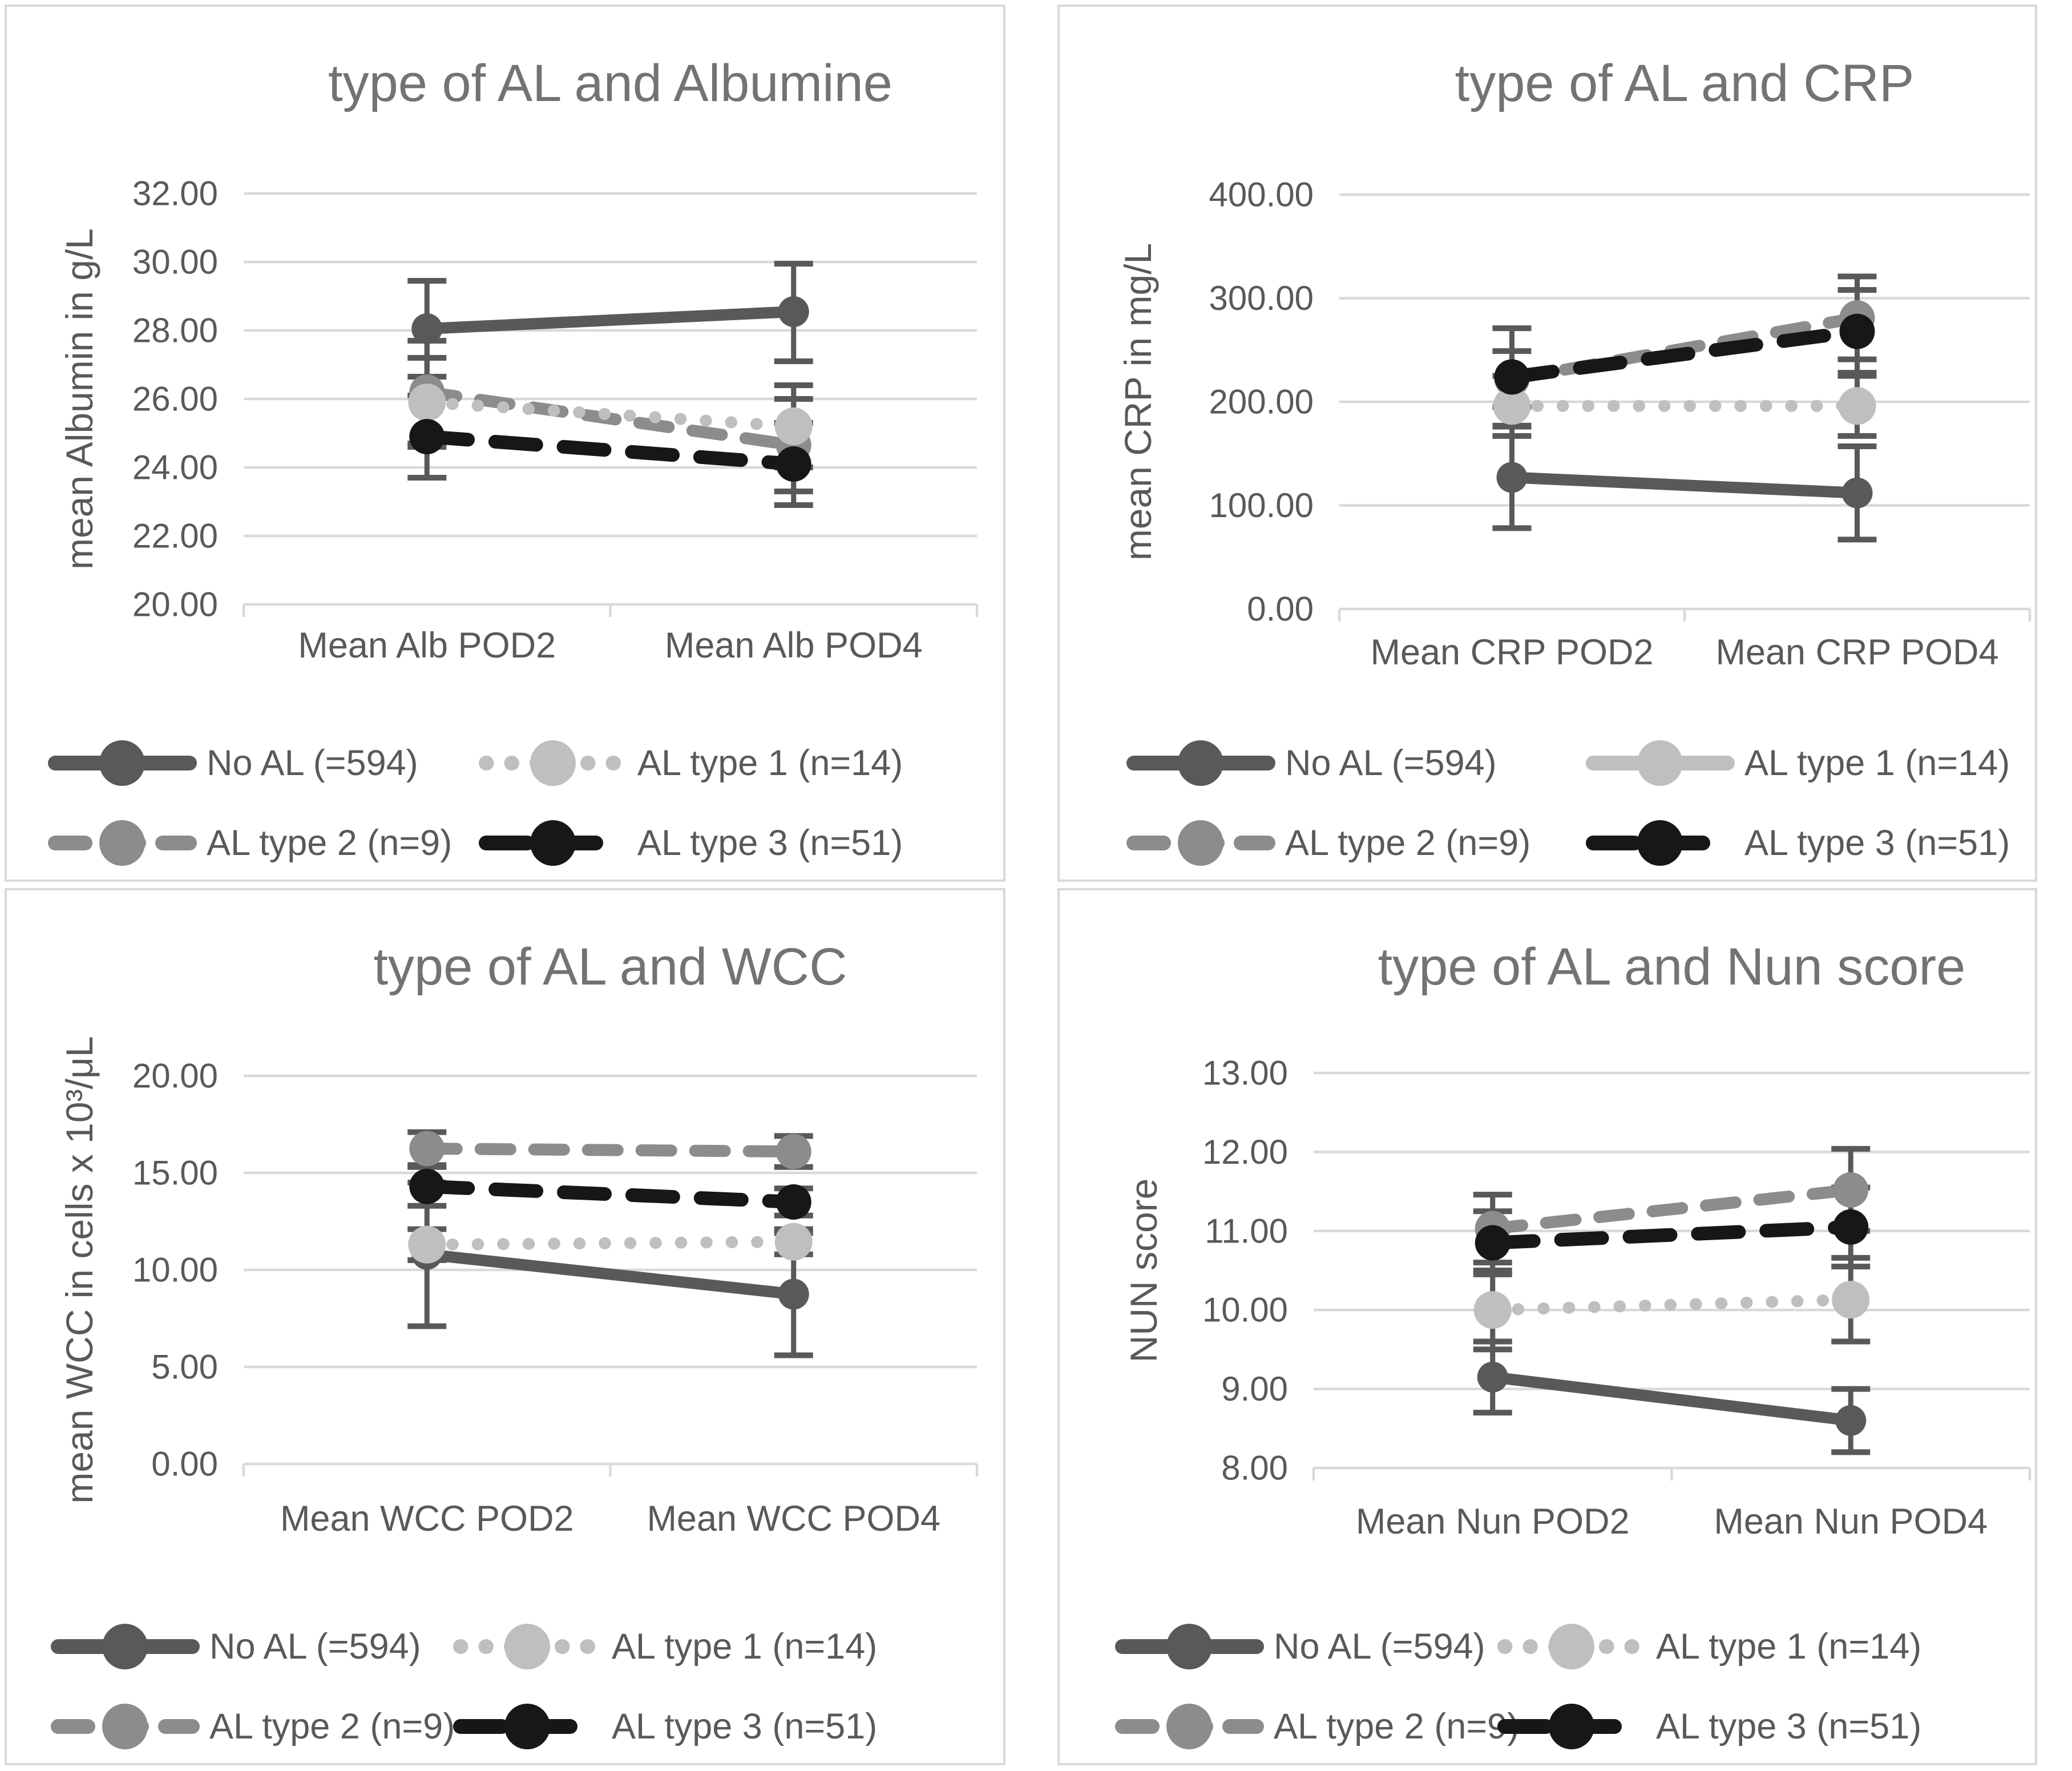 Image resolution: width=2072 pixels, height=1771 pixels. I want to click on x-category-label: Mean Alb POD4, so click(794, 645).